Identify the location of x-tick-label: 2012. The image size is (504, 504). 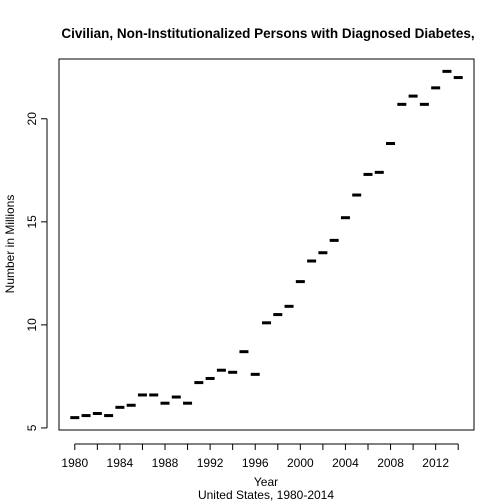
(435, 463).